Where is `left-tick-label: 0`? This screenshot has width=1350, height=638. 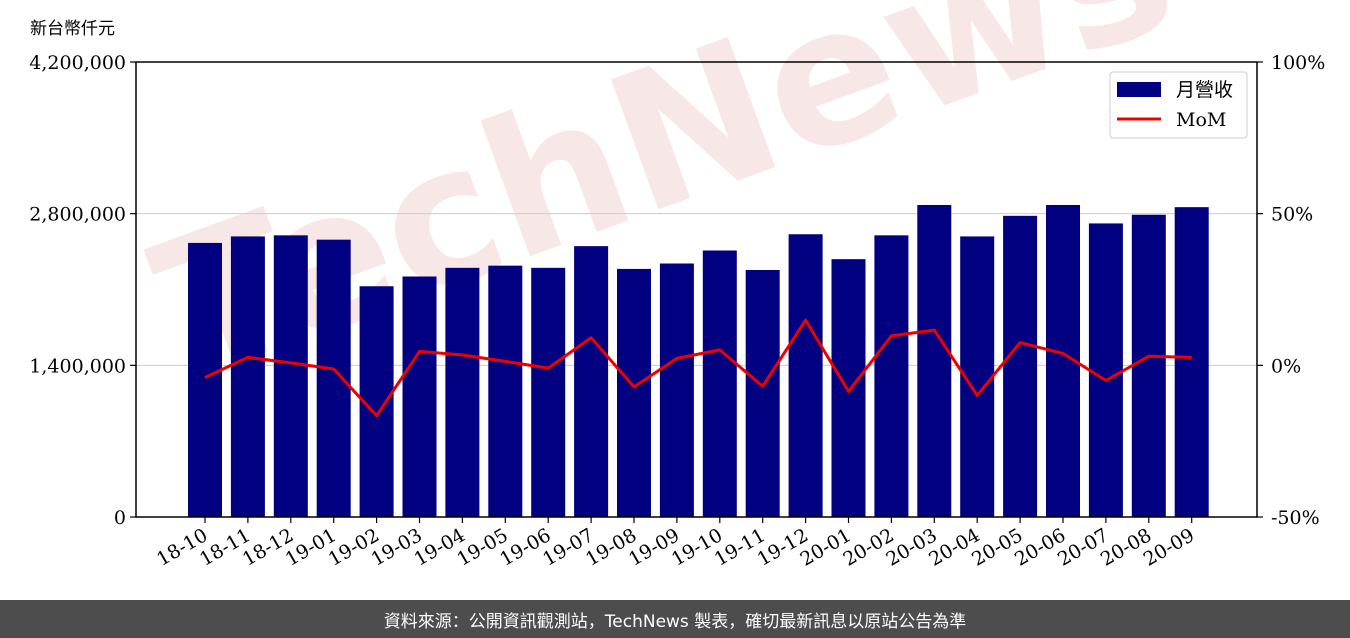
left-tick-label: 0 is located at coordinates (120, 518).